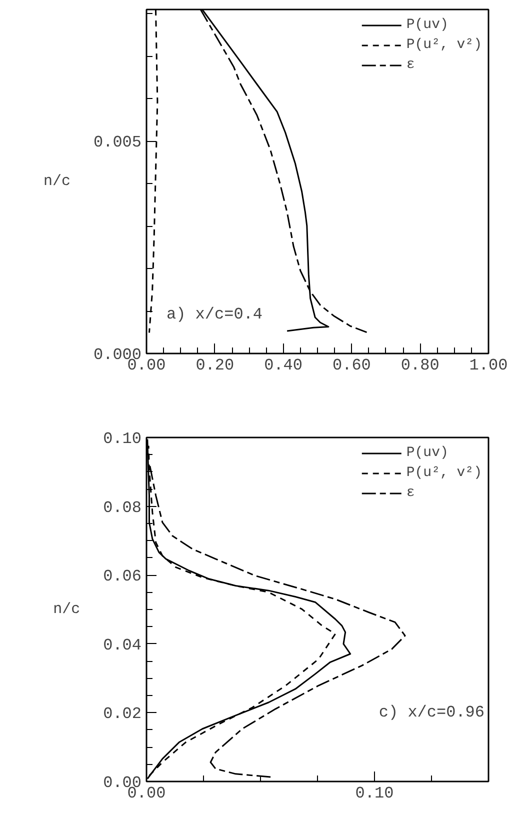 This screenshot has height=821, width=516. I want to click on x-tick-label: 0.40, so click(283, 365).